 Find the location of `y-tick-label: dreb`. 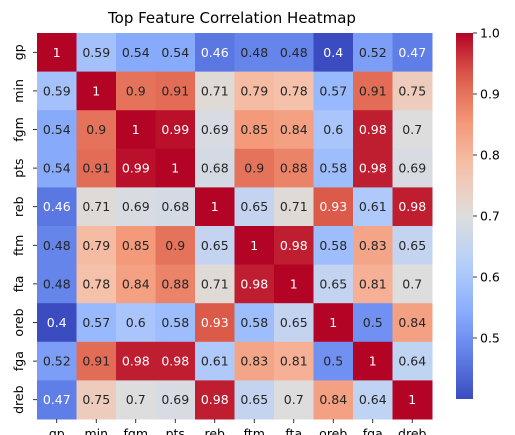

y-tick-label: dreb is located at coordinates (18, 399).